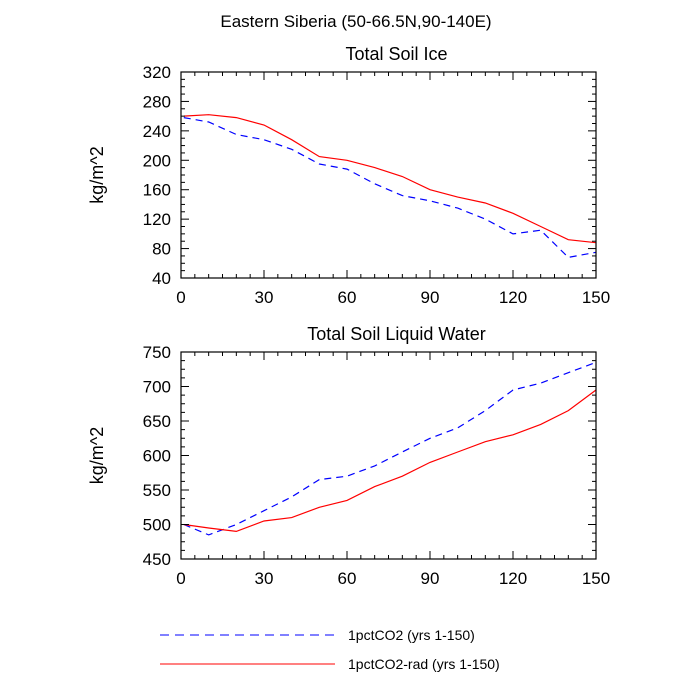  What do you see at coordinates (157, 160) in the screenshot?
I see `y-tick-label: 200` at bounding box center [157, 160].